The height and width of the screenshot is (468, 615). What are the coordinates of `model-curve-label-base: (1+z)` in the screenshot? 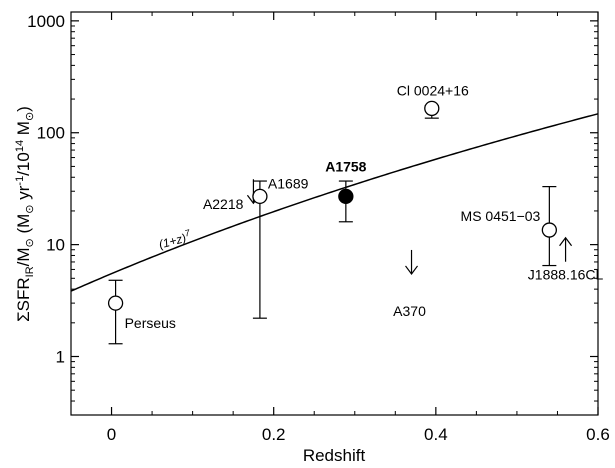 It's located at (172, 241).